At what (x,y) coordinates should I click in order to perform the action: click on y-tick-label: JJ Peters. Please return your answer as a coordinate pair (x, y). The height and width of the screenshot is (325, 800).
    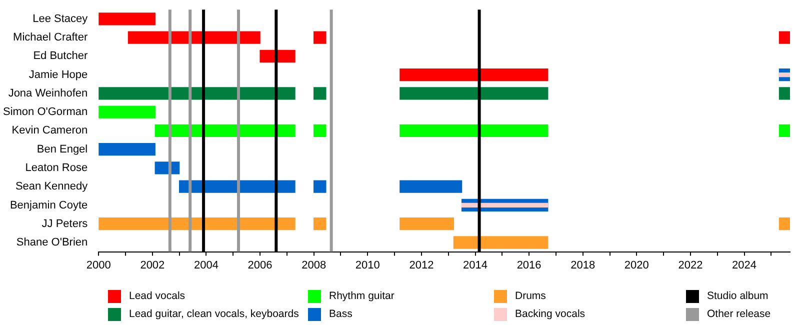
    Looking at the image, I should click on (65, 224).